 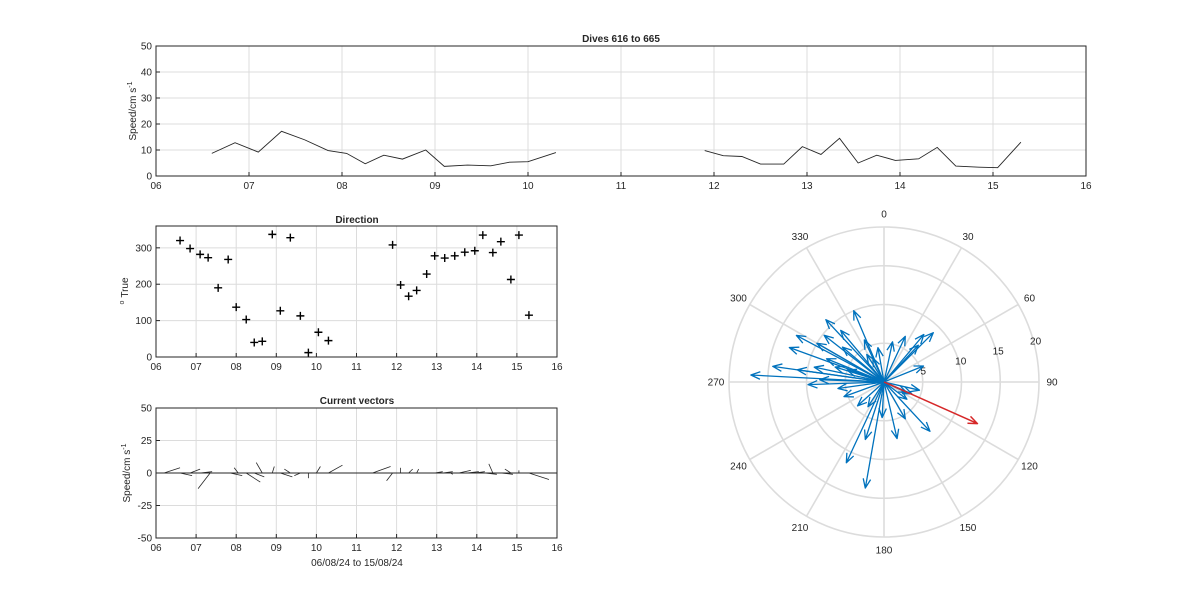 What do you see at coordinates (517, 548) in the screenshot?
I see `vectors-xtick-label: 15` at bounding box center [517, 548].